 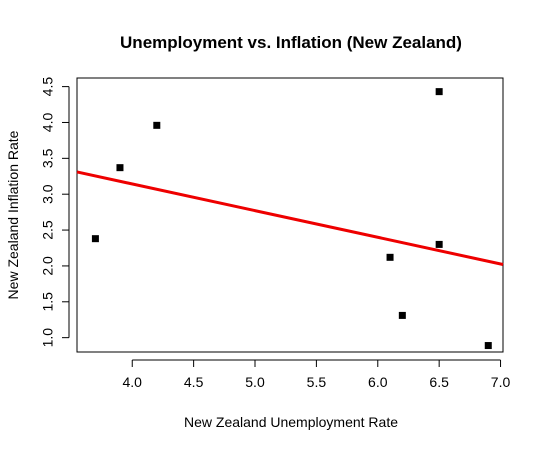 What do you see at coordinates (378, 382) in the screenshot?
I see `x-tick-label: 6.0` at bounding box center [378, 382].